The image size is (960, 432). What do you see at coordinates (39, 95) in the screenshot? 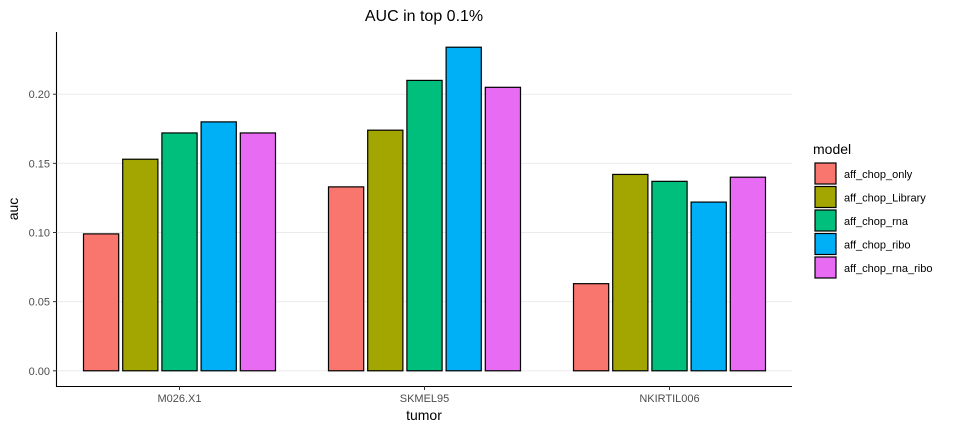
I see `y-tick-label: 0.20` at bounding box center [39, 95].